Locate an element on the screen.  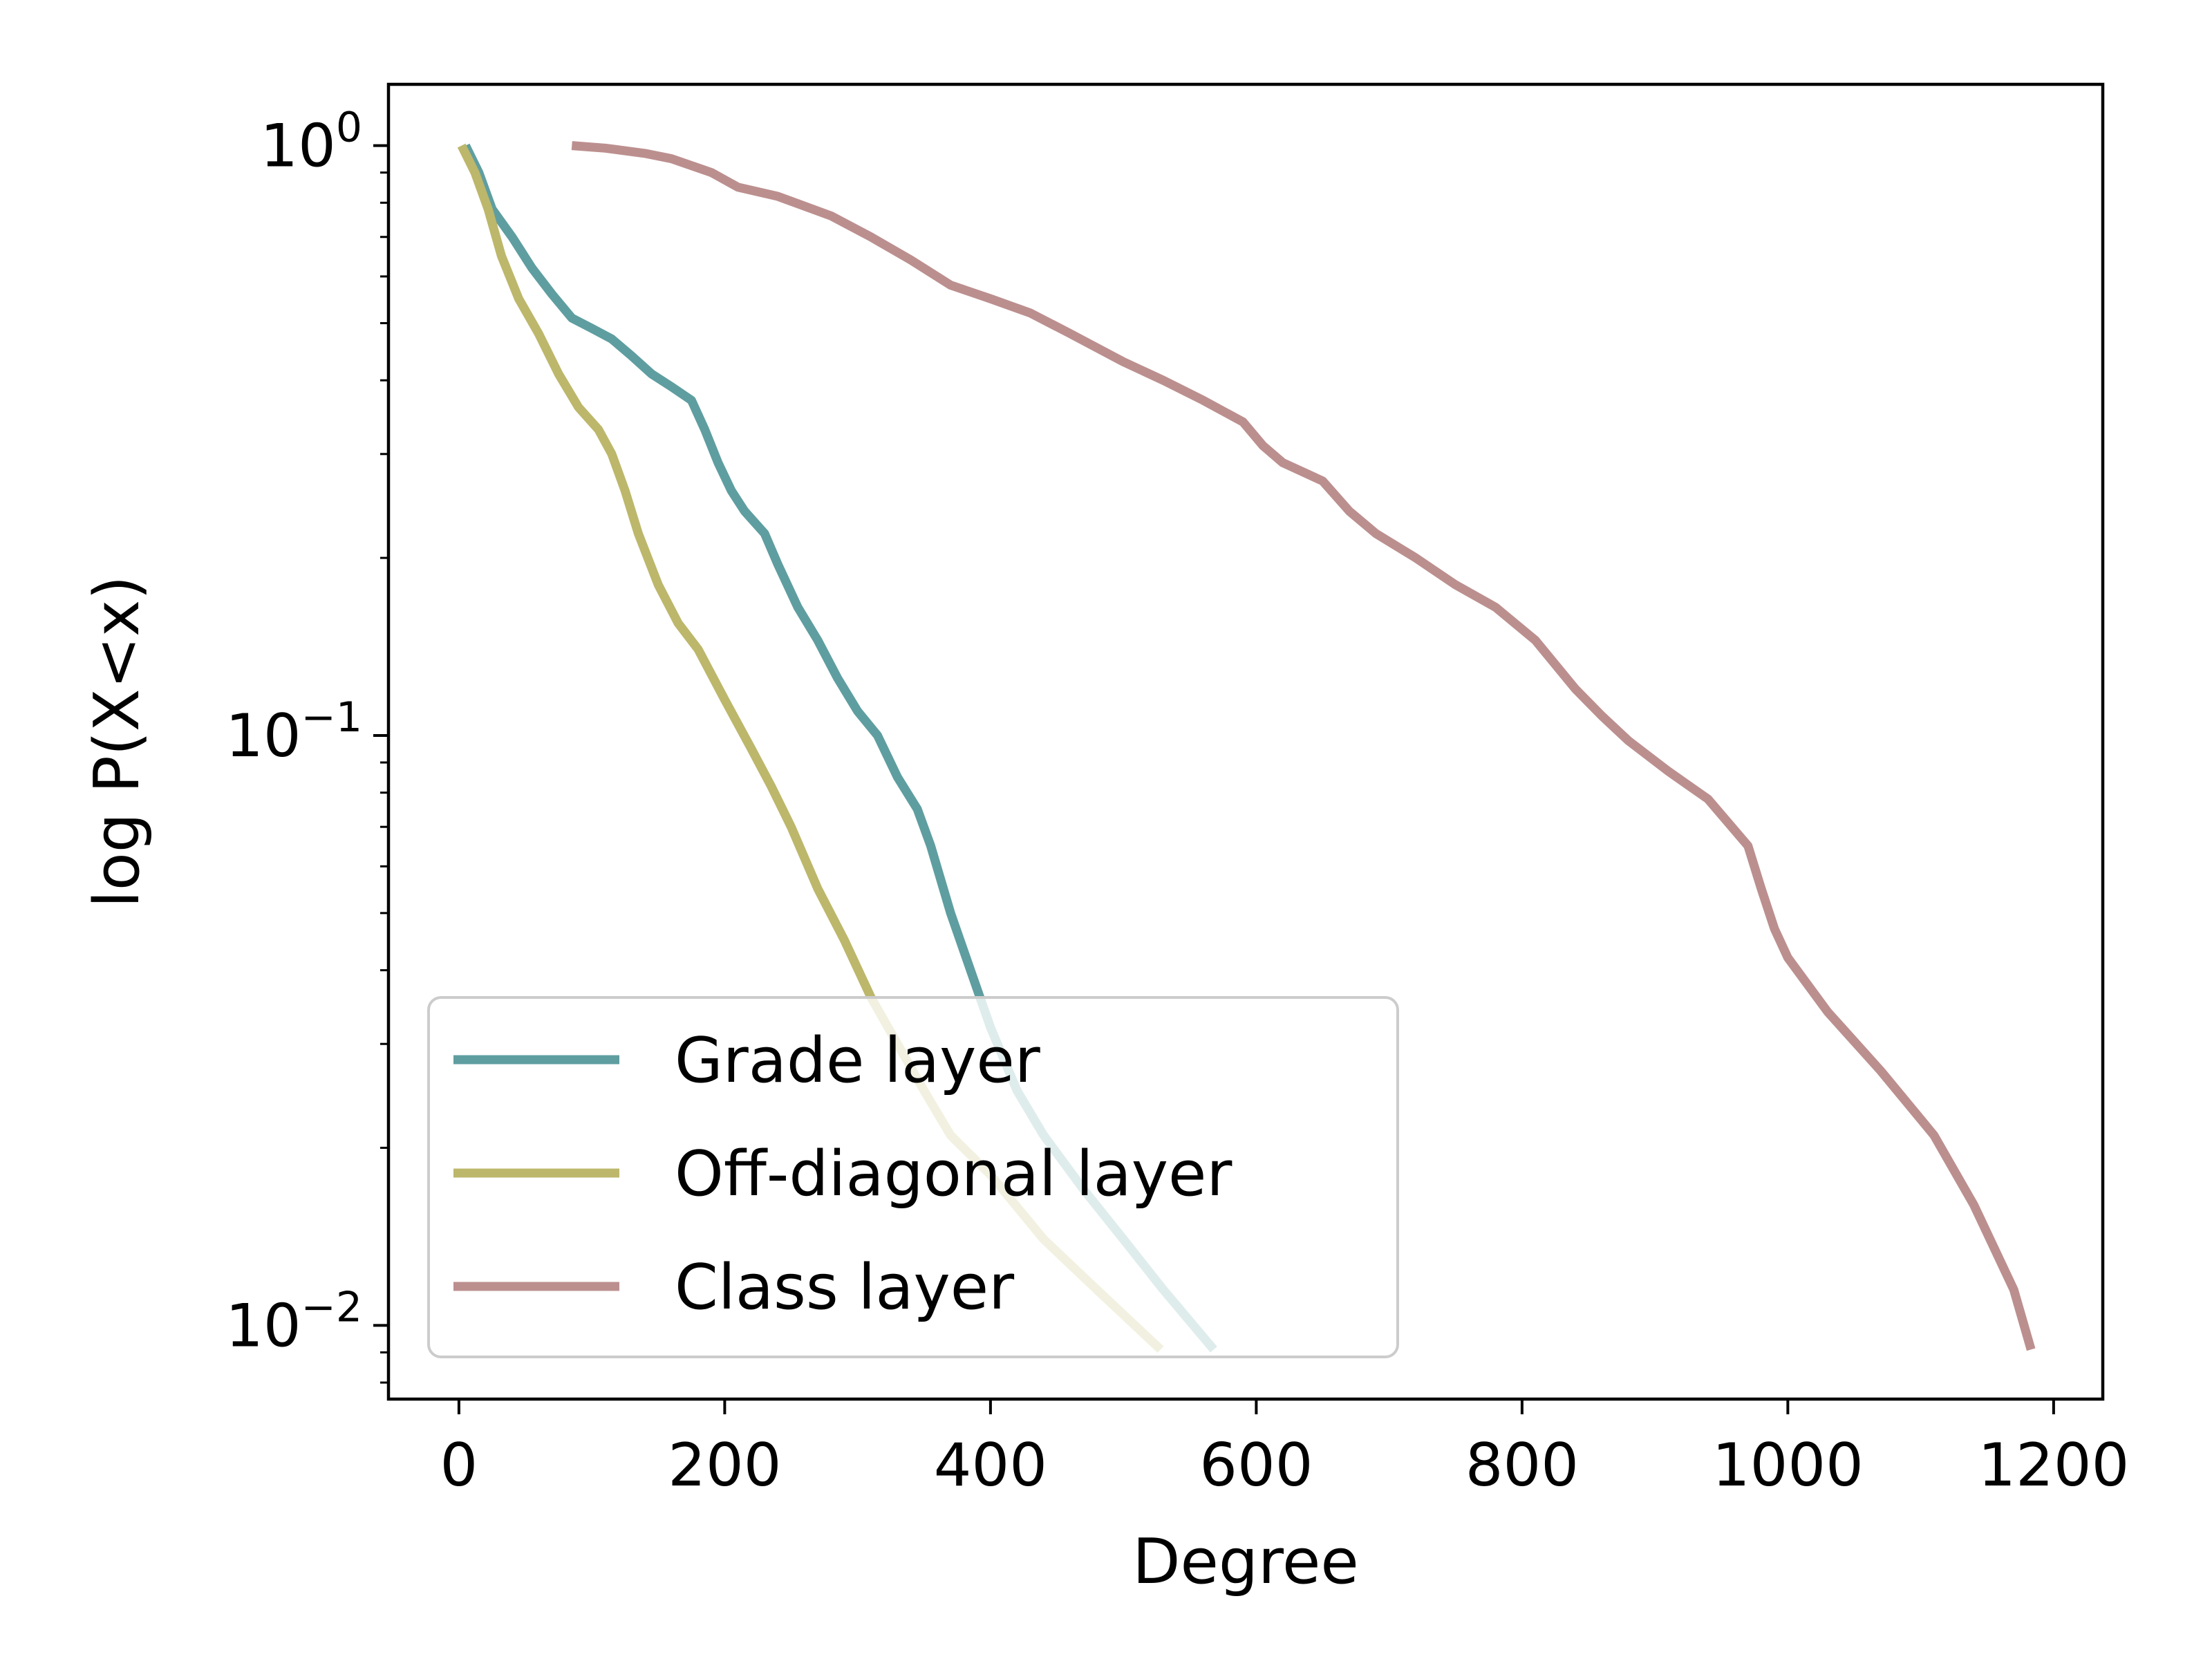
x-ticks: 0 200 400 600 800 1000 1200 is located at coordinates (1284, 1450).